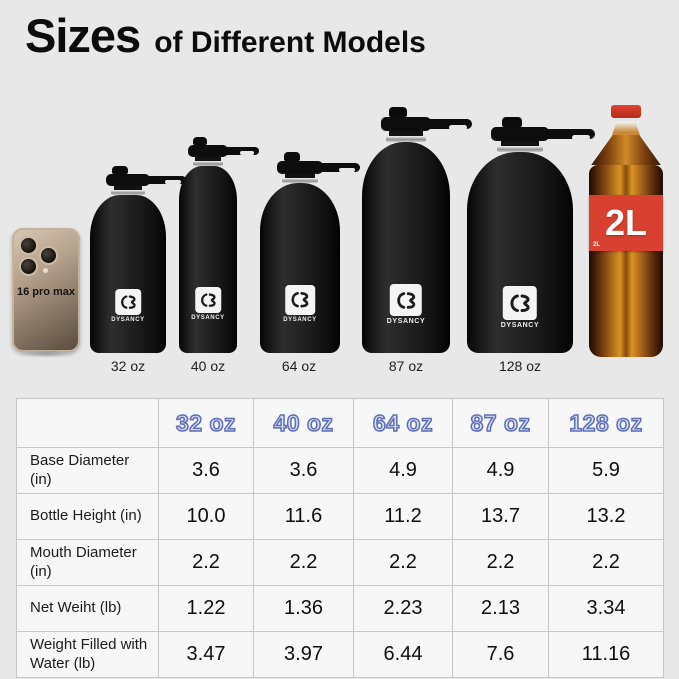 The height and width of the screenshot is (679, 679). Describe the element at coordinates (45, 270) in the screenshot. I see `phone-flash-icon` at that location.